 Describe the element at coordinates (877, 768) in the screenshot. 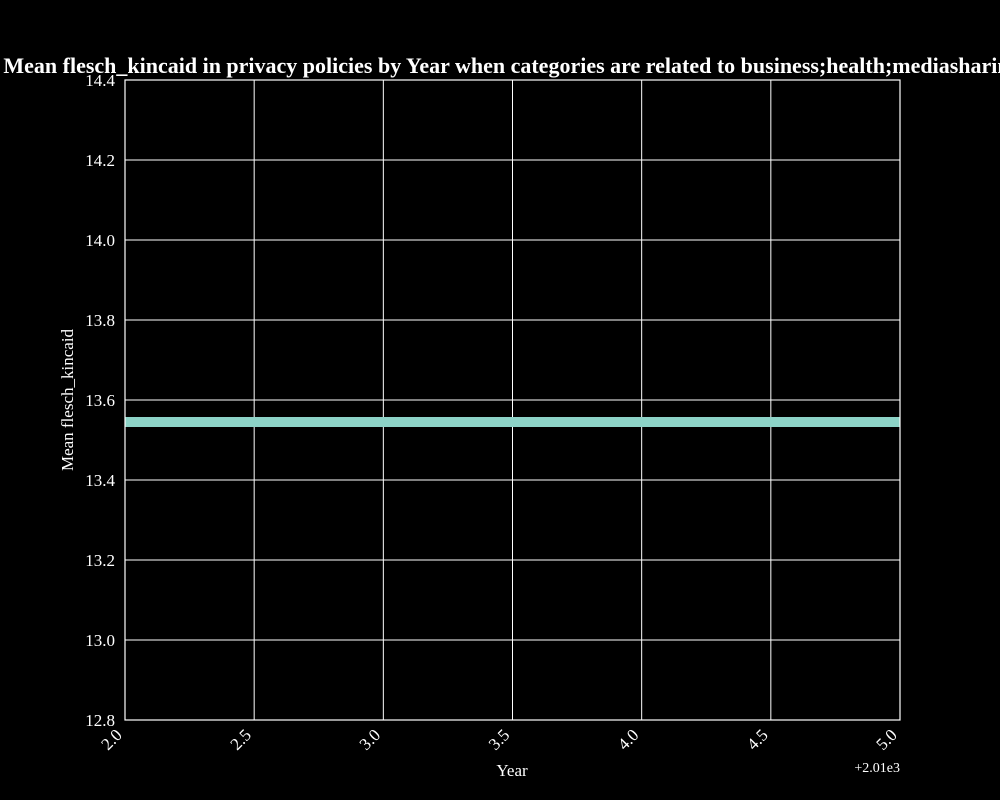

I see `x-axis-offset-label: +2.01e3` at that location.